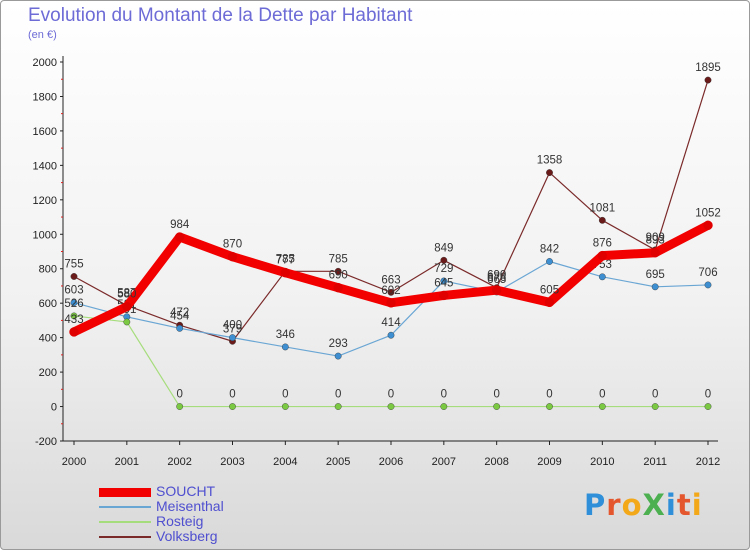 The height and width of the screenshot is (550, 750). I want to click on legend-swatch-volksberg, so click(125, 537).